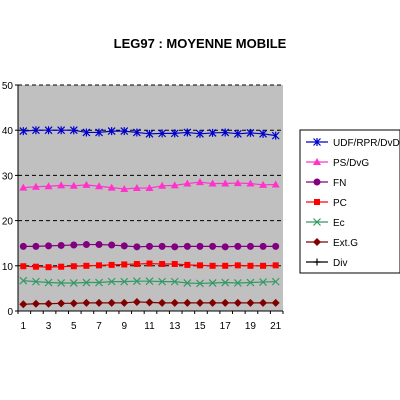 Image resolution: width=400 pixels, height=400 pixels. Describe the element at coordinates (24, 326) in the screenshot. I see `x-tick-label: 1` at that location.